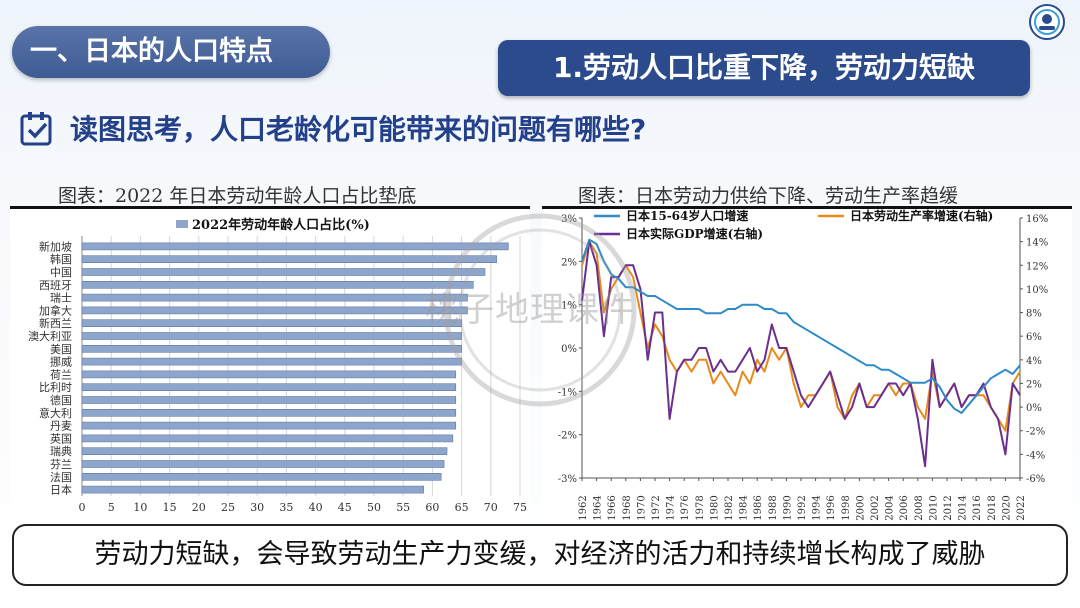  I want to click on y-tick-label: 挪威, so click(61, 362).